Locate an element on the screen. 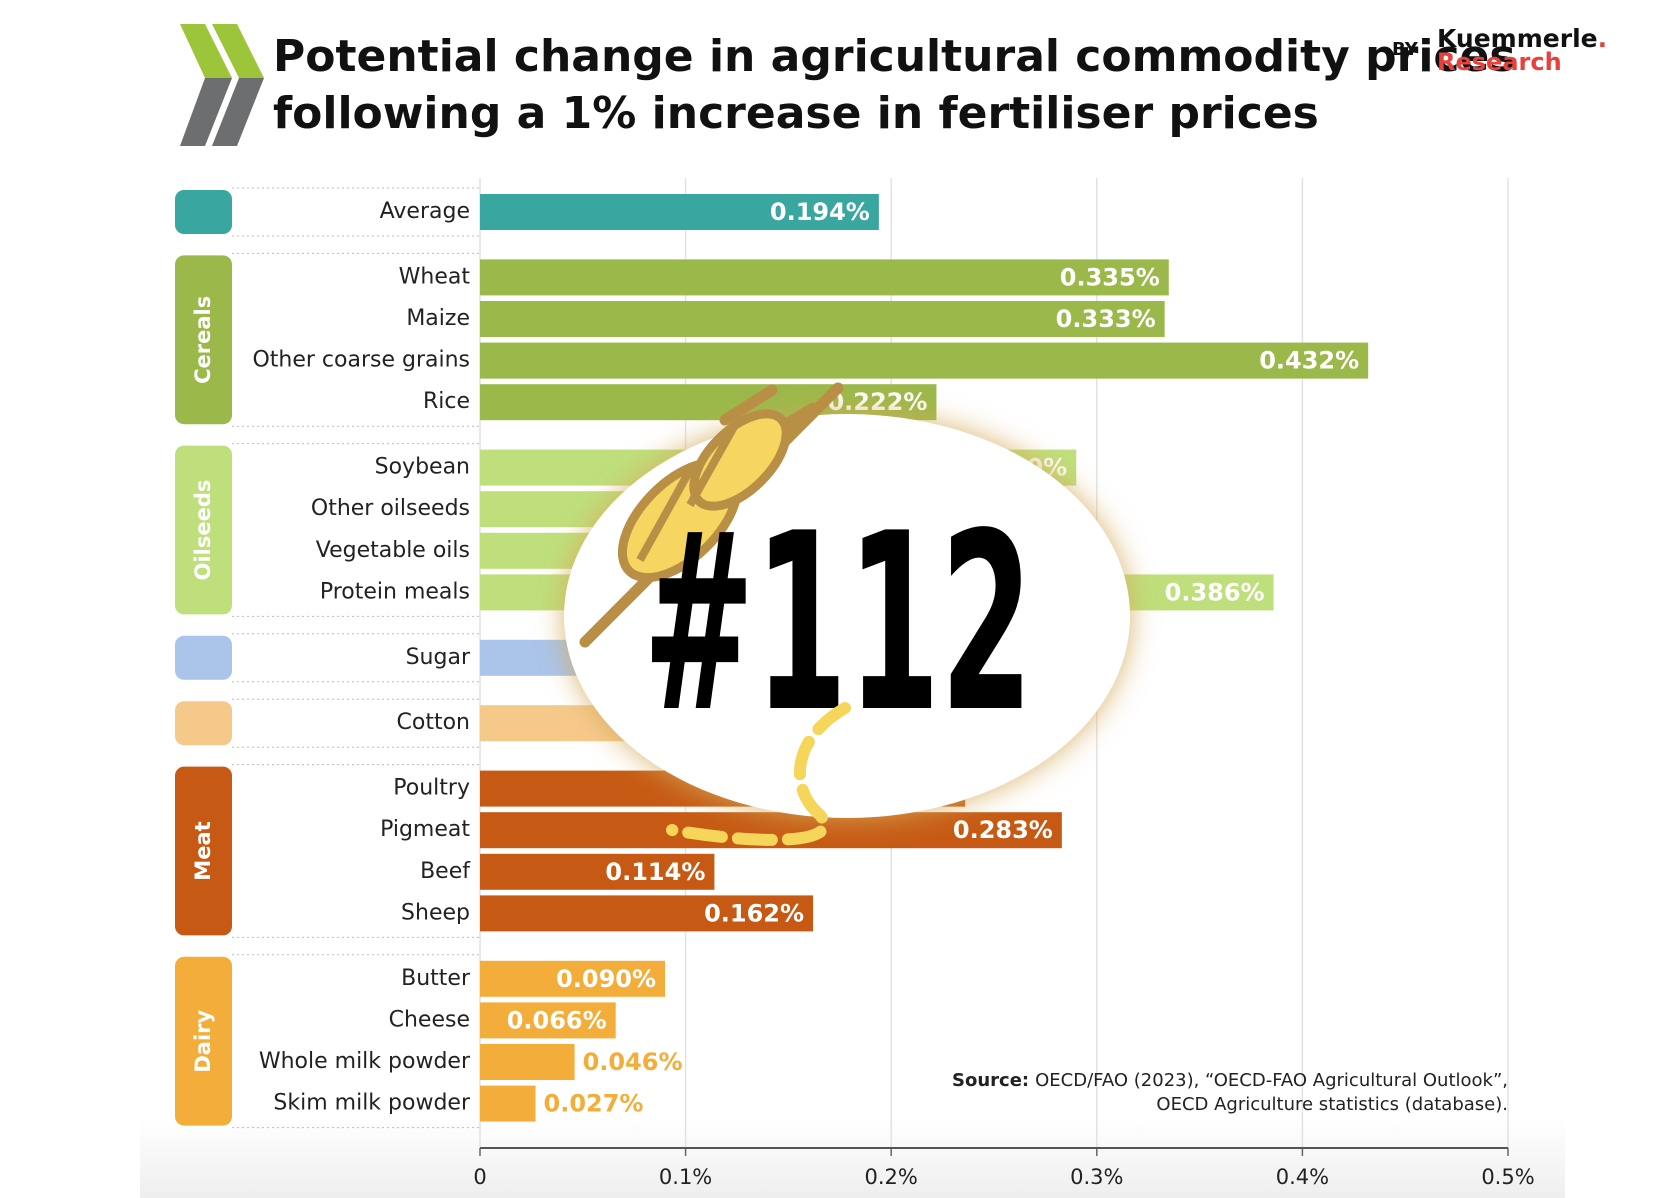 The image size is (1678, 1198). category-label: Skim milk powder is located at coordinates (372, 1103).